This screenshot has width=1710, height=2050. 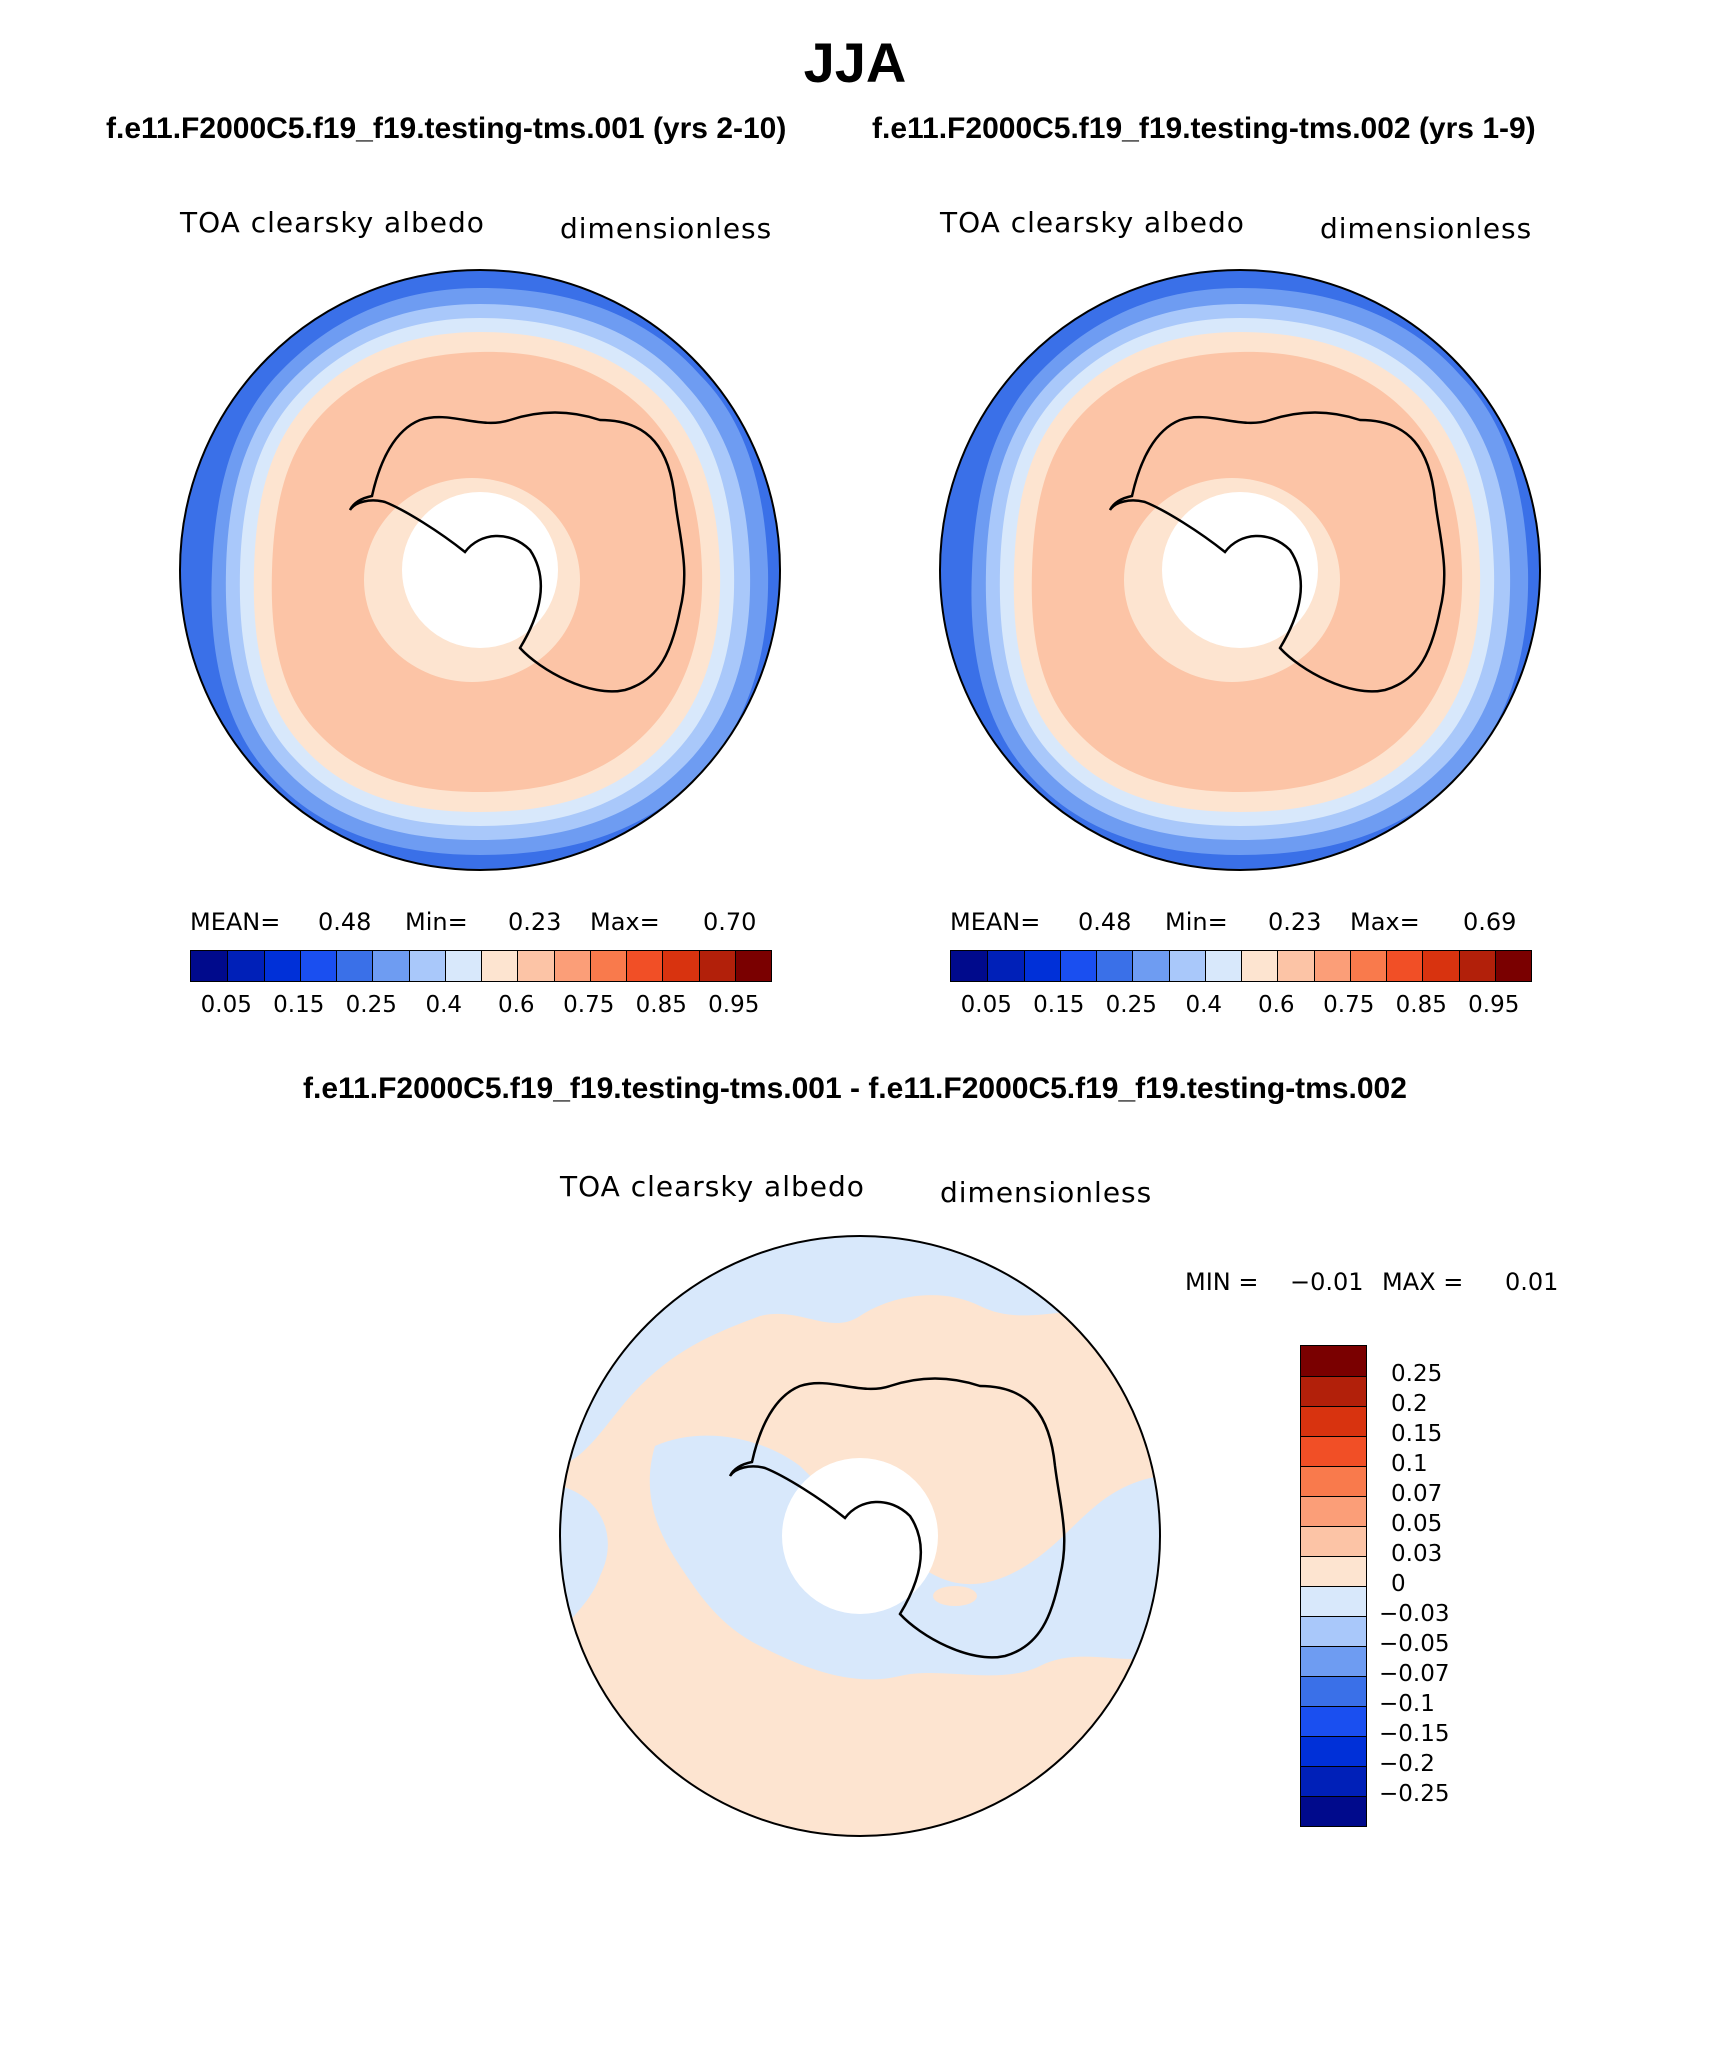 I want to click on panel3-pole-hole, so click(x=860, y=1536).